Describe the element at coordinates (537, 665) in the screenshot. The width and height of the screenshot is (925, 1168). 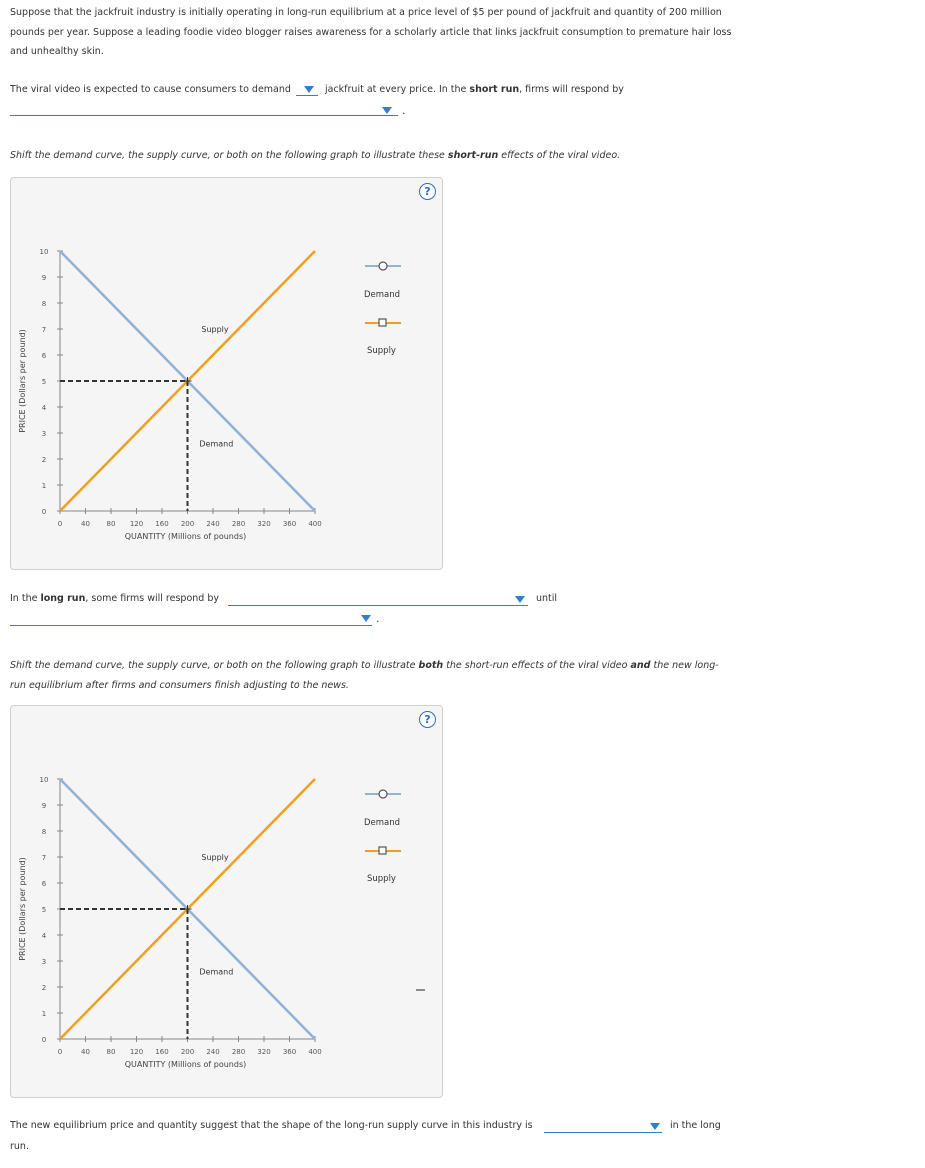
I see `instr2-b: the short-run effects of the viral video` at that location.